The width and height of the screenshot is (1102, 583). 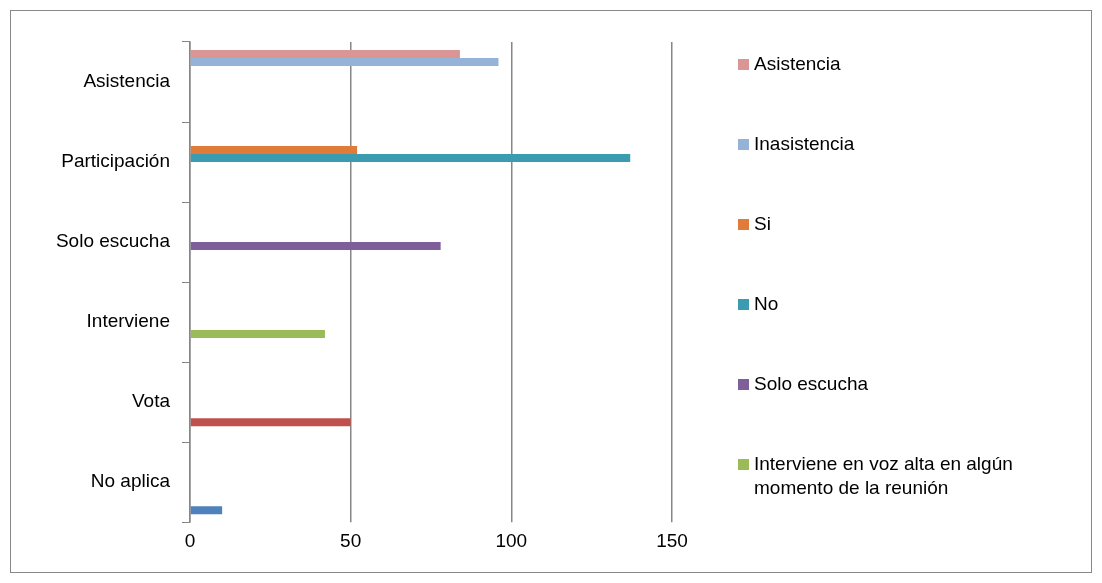 I want to click on y-tick-label: Asistencia, so click(x=127, y=81).